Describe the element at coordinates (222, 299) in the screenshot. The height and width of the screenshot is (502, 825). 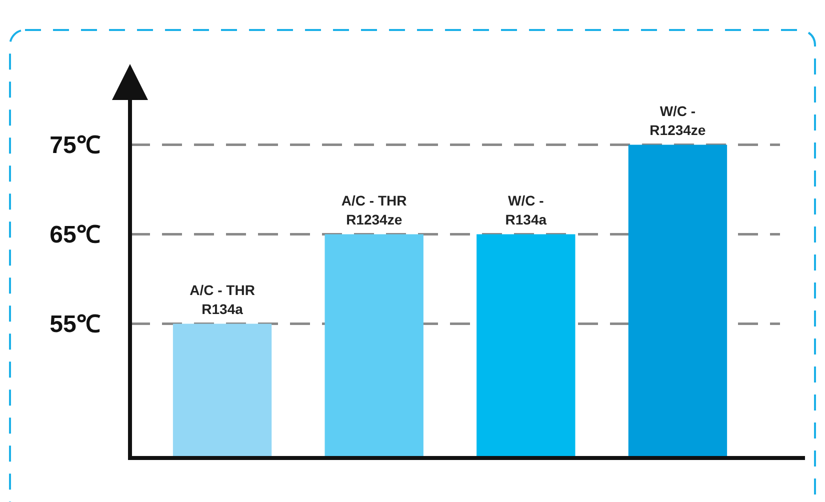
I see `x-tick-label: A/C - THR R134a` at that location.